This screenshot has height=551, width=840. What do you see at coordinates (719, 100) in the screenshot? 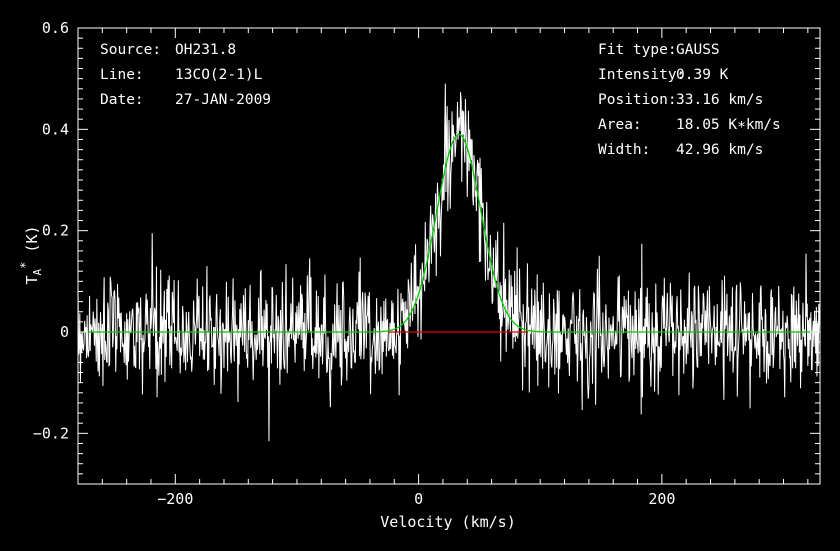
I see `fit-info-value: 33.16 km/s` at bounding box center [719, 100].